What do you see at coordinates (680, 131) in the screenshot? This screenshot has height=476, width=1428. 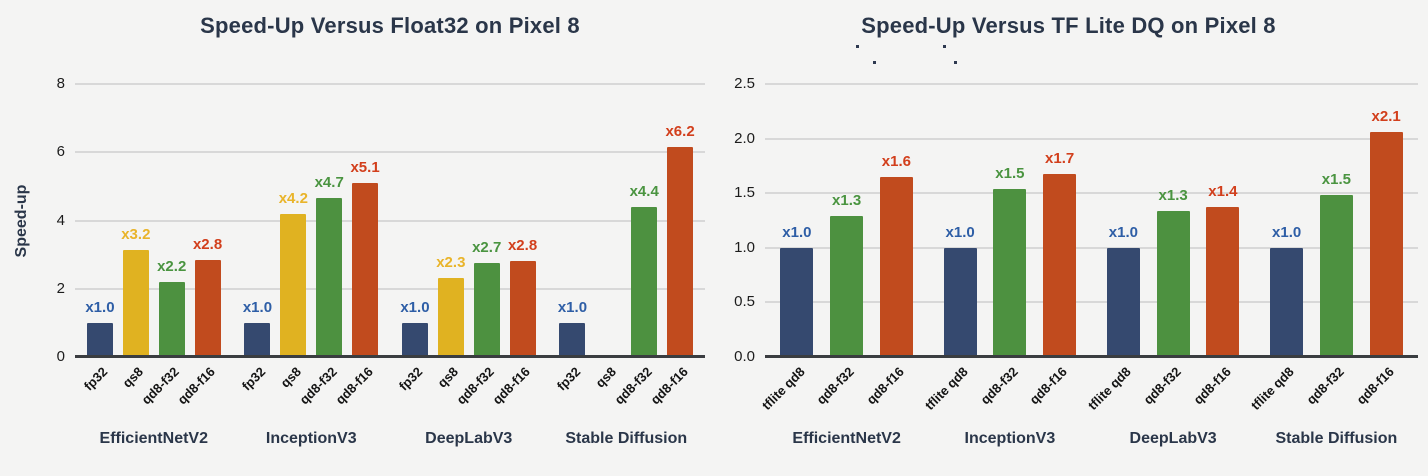 I see `bar-value-label: x6.2` at bounding box center [680, 131].